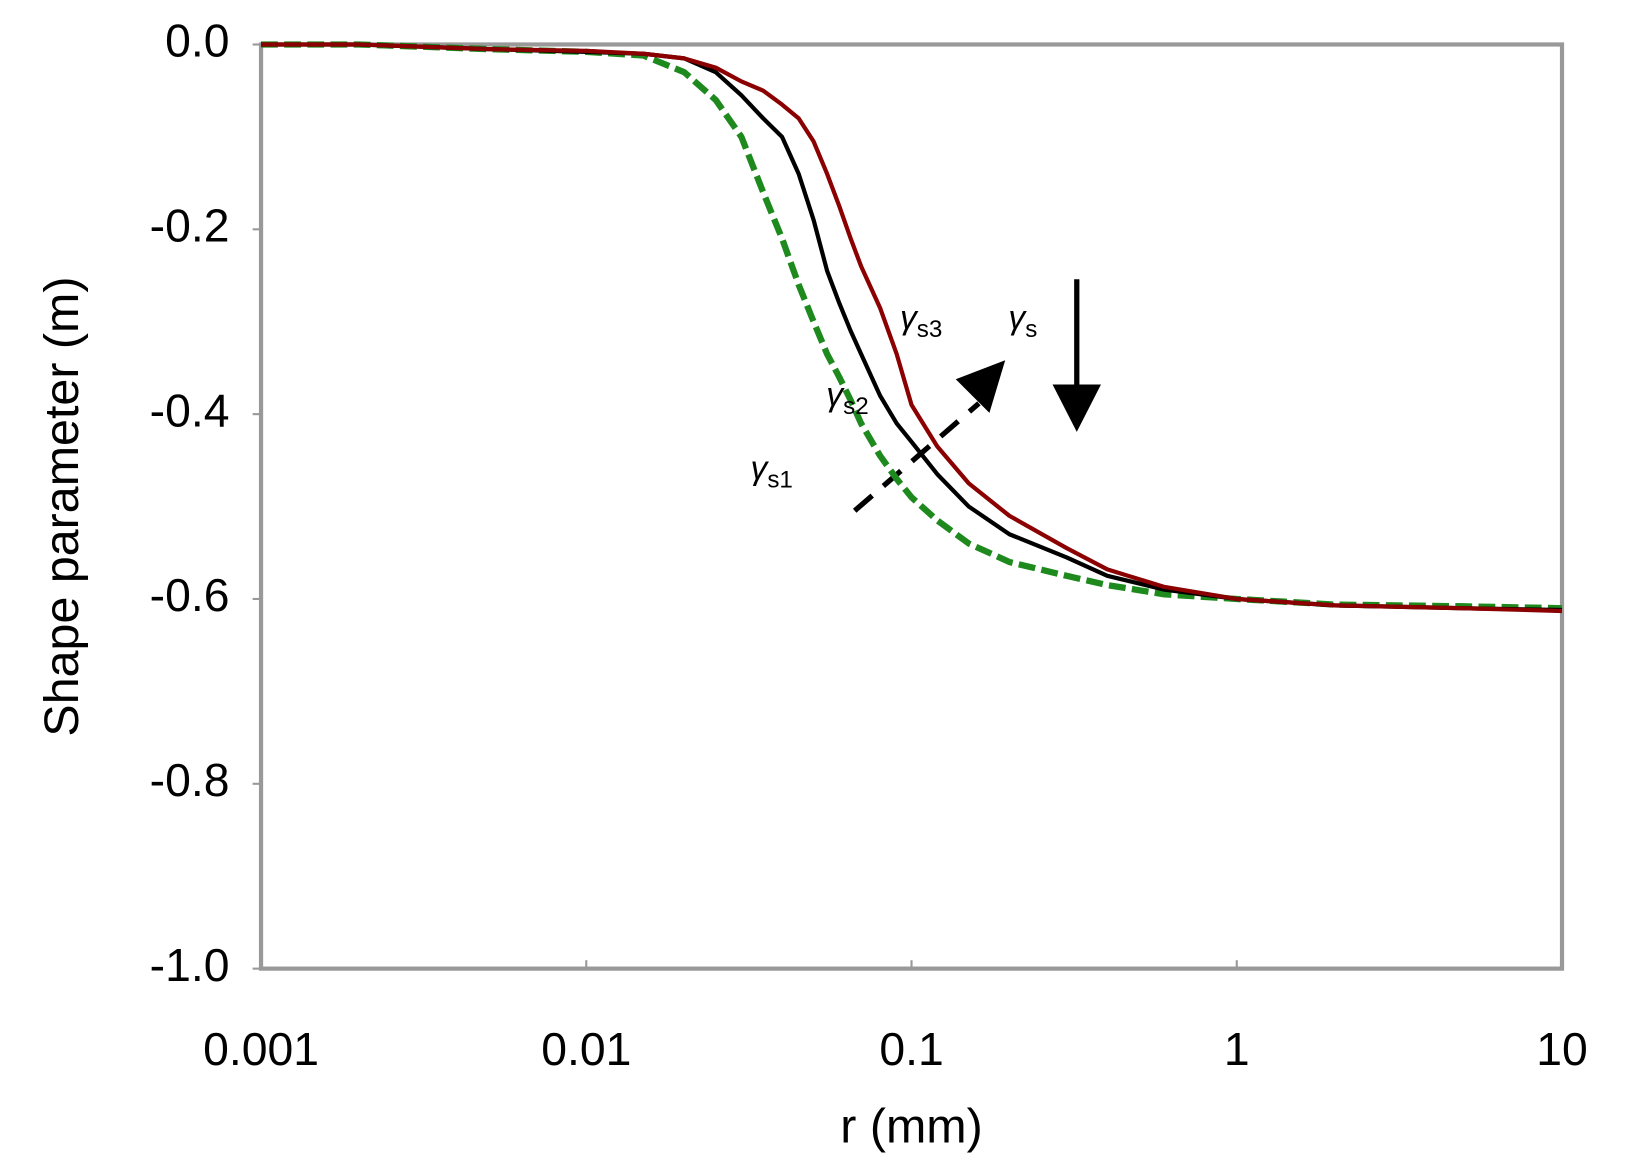  I want to click on y-axis-label: Shape parameter (m), so click(62, 507).